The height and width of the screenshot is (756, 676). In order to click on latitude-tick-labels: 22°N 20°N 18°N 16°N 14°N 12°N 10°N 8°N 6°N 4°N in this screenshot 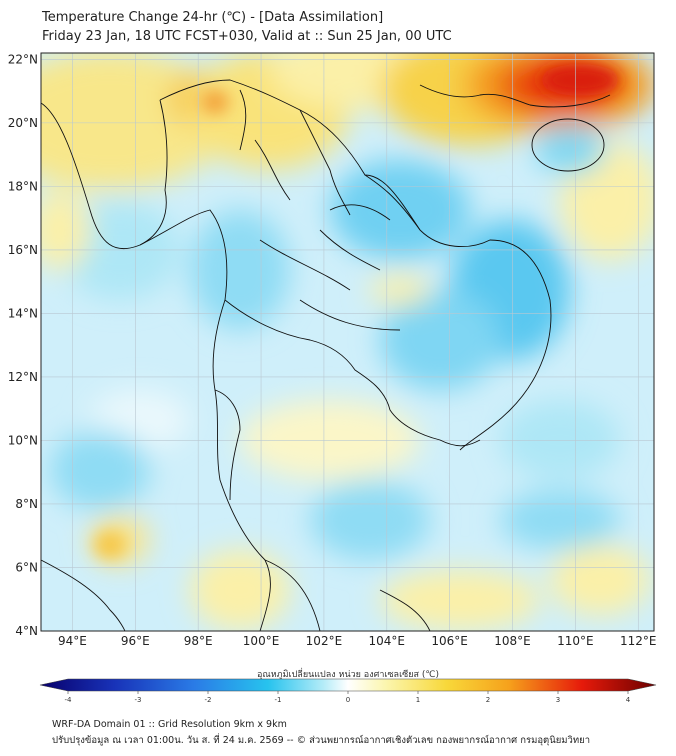, I will do `click(23, 345)`.